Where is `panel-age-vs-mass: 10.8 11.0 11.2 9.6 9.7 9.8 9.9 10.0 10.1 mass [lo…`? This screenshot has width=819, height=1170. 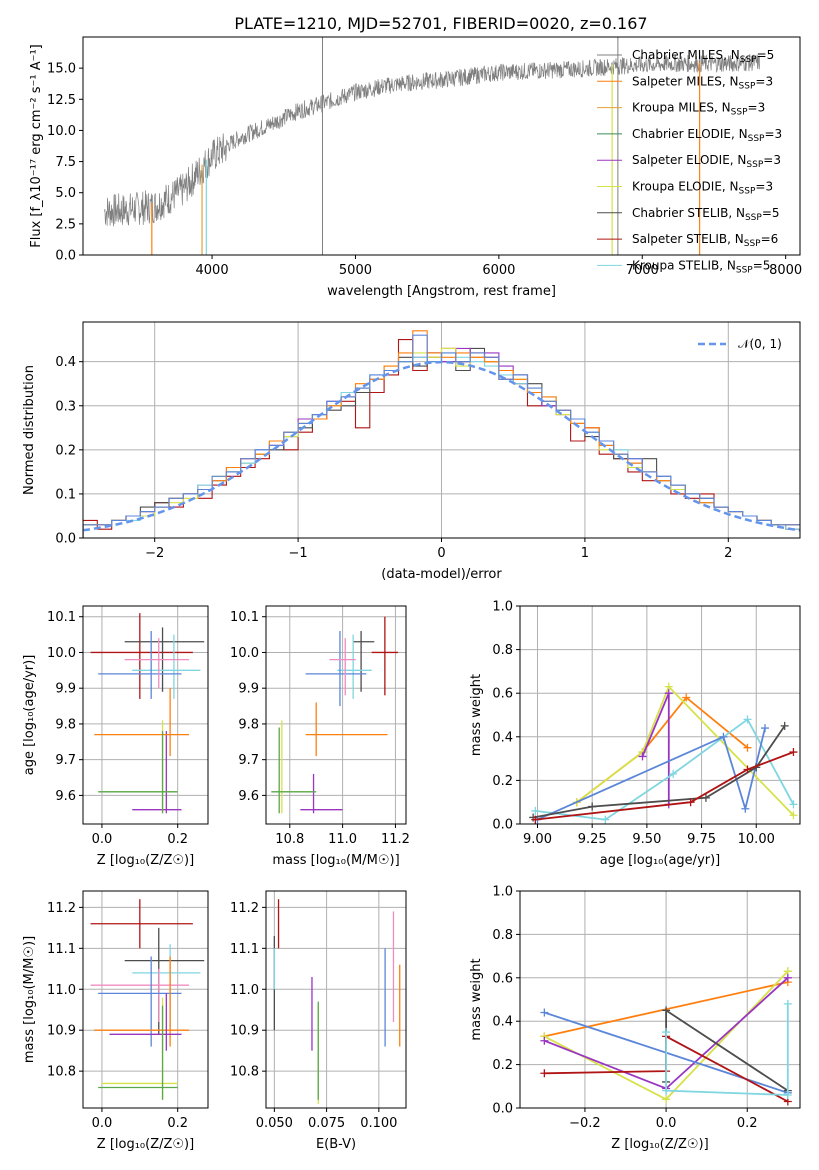
panel-age-vs-mass: 10.8 11.0 11.2 9.6 9.7 9.8 9.9 10.0 10.1 mass [lo… is located at coordinates (320, 736).